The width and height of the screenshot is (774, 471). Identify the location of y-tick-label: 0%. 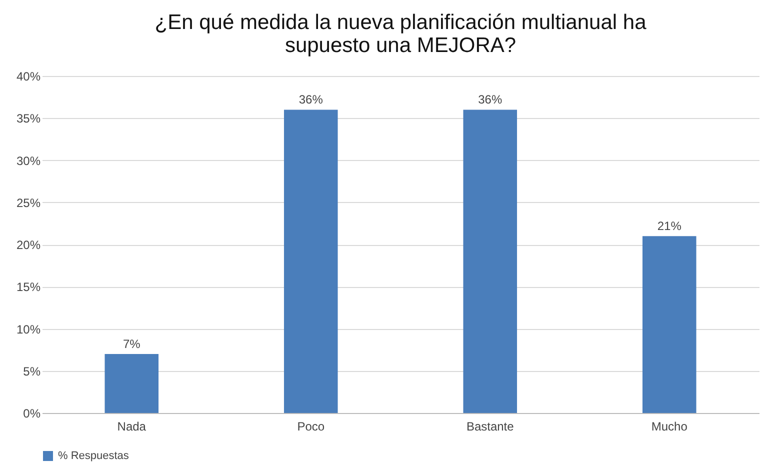
(32, 413).